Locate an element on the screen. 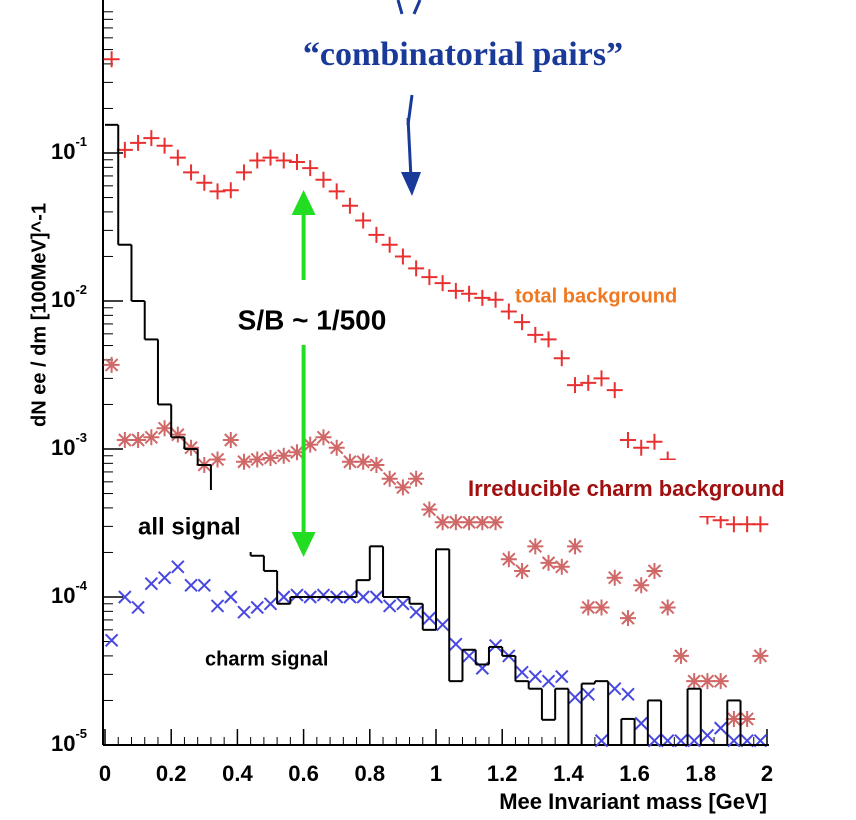 The height and width of the screenshot is (820, 856). x-tick-label: 0.2 is located at coordinates (171, 773).